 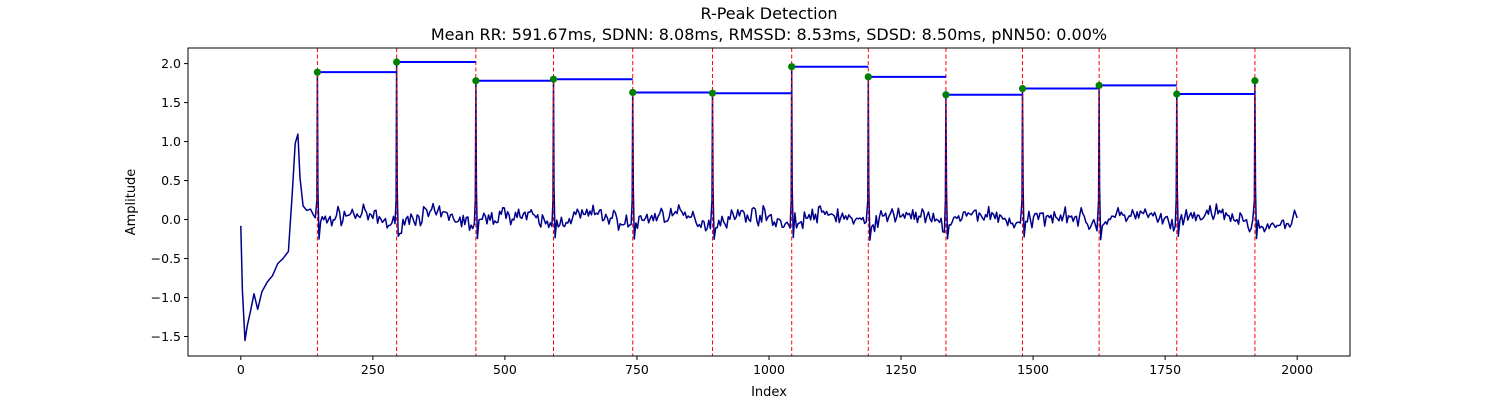 What do you see at coordinates (637, 369) in the screenshot?
I see `x-tick-label: 750` at bounding box center [637, 369].